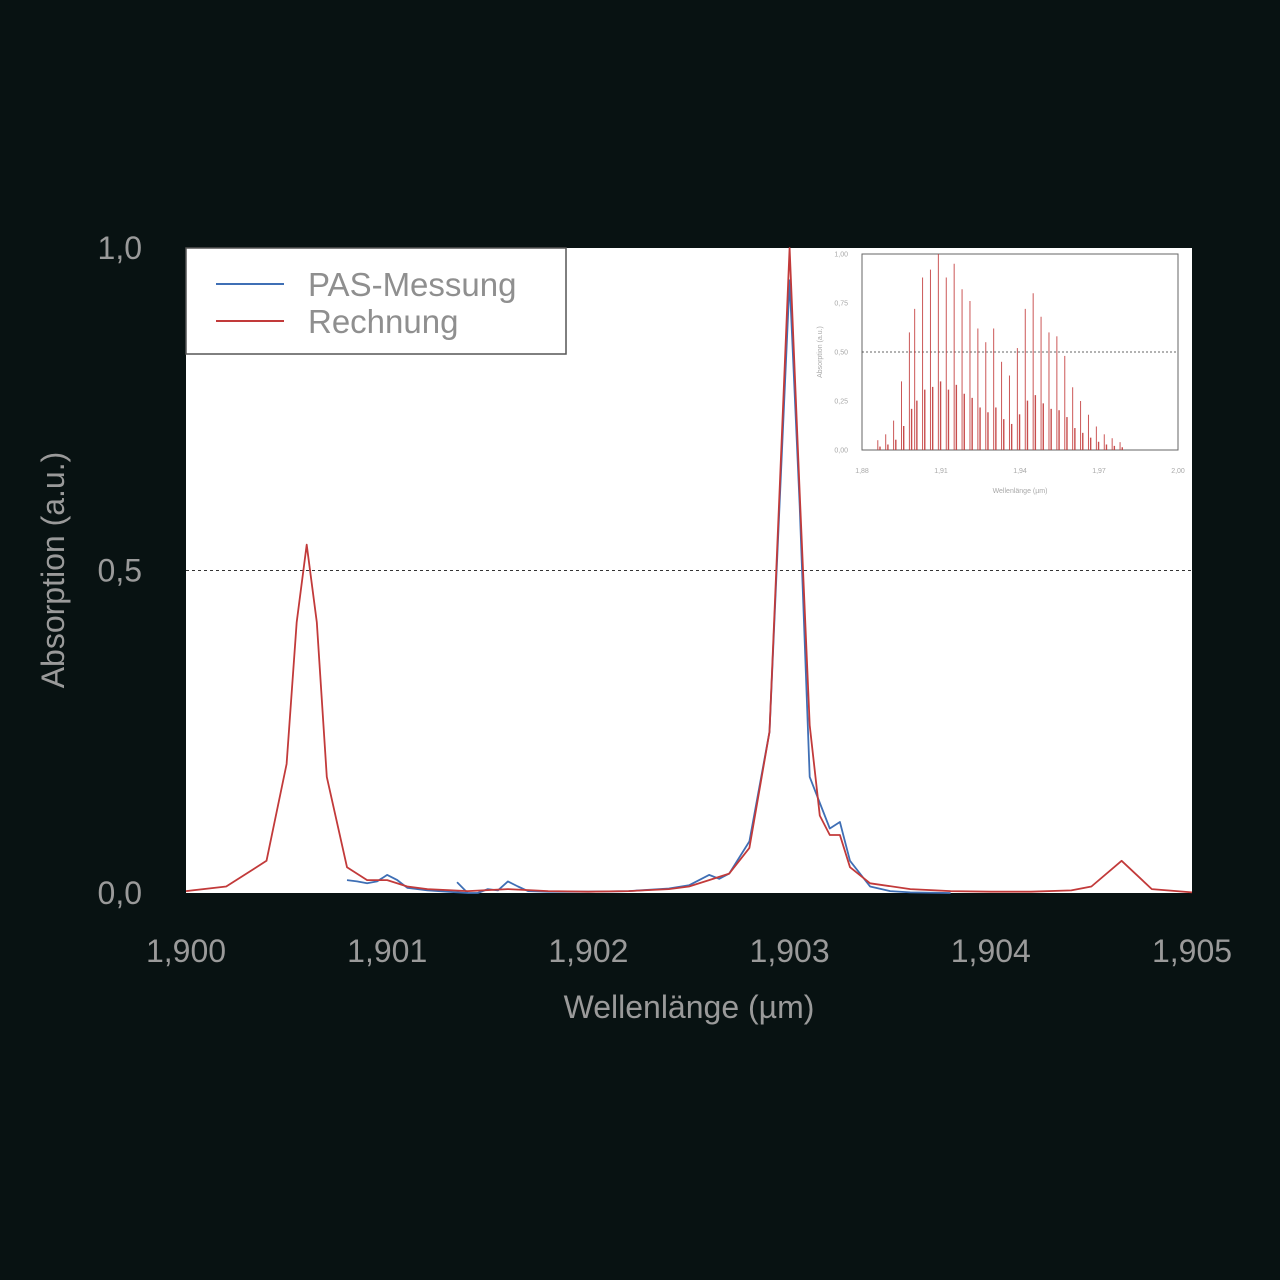  What do you see at coordinates (991, 951) in the screenshot?
I see `x-tick-label: 1,904` at bounding box center [991, 951].